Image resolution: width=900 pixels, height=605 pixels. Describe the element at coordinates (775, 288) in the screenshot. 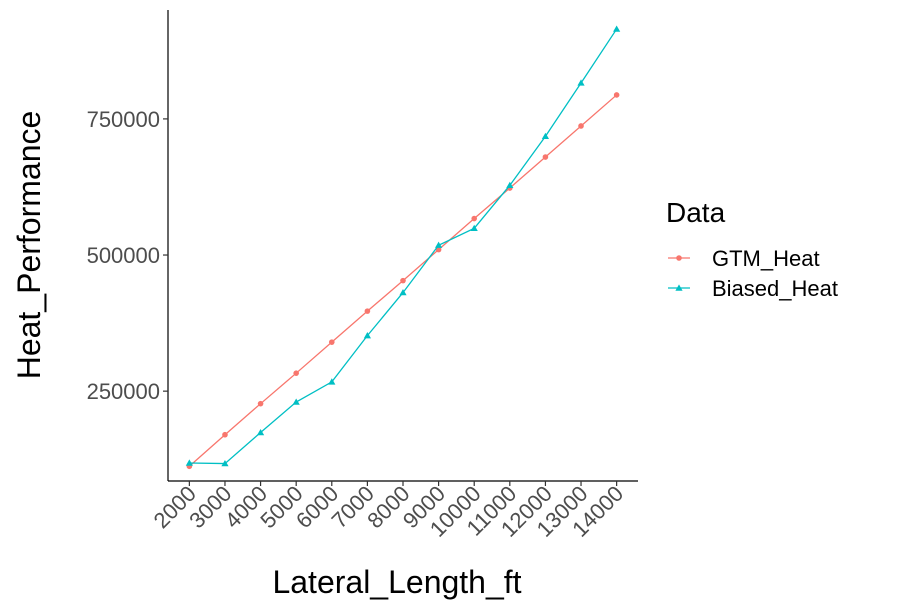

I see `legend-label-biased-heat: Biased_Heat` at that location.